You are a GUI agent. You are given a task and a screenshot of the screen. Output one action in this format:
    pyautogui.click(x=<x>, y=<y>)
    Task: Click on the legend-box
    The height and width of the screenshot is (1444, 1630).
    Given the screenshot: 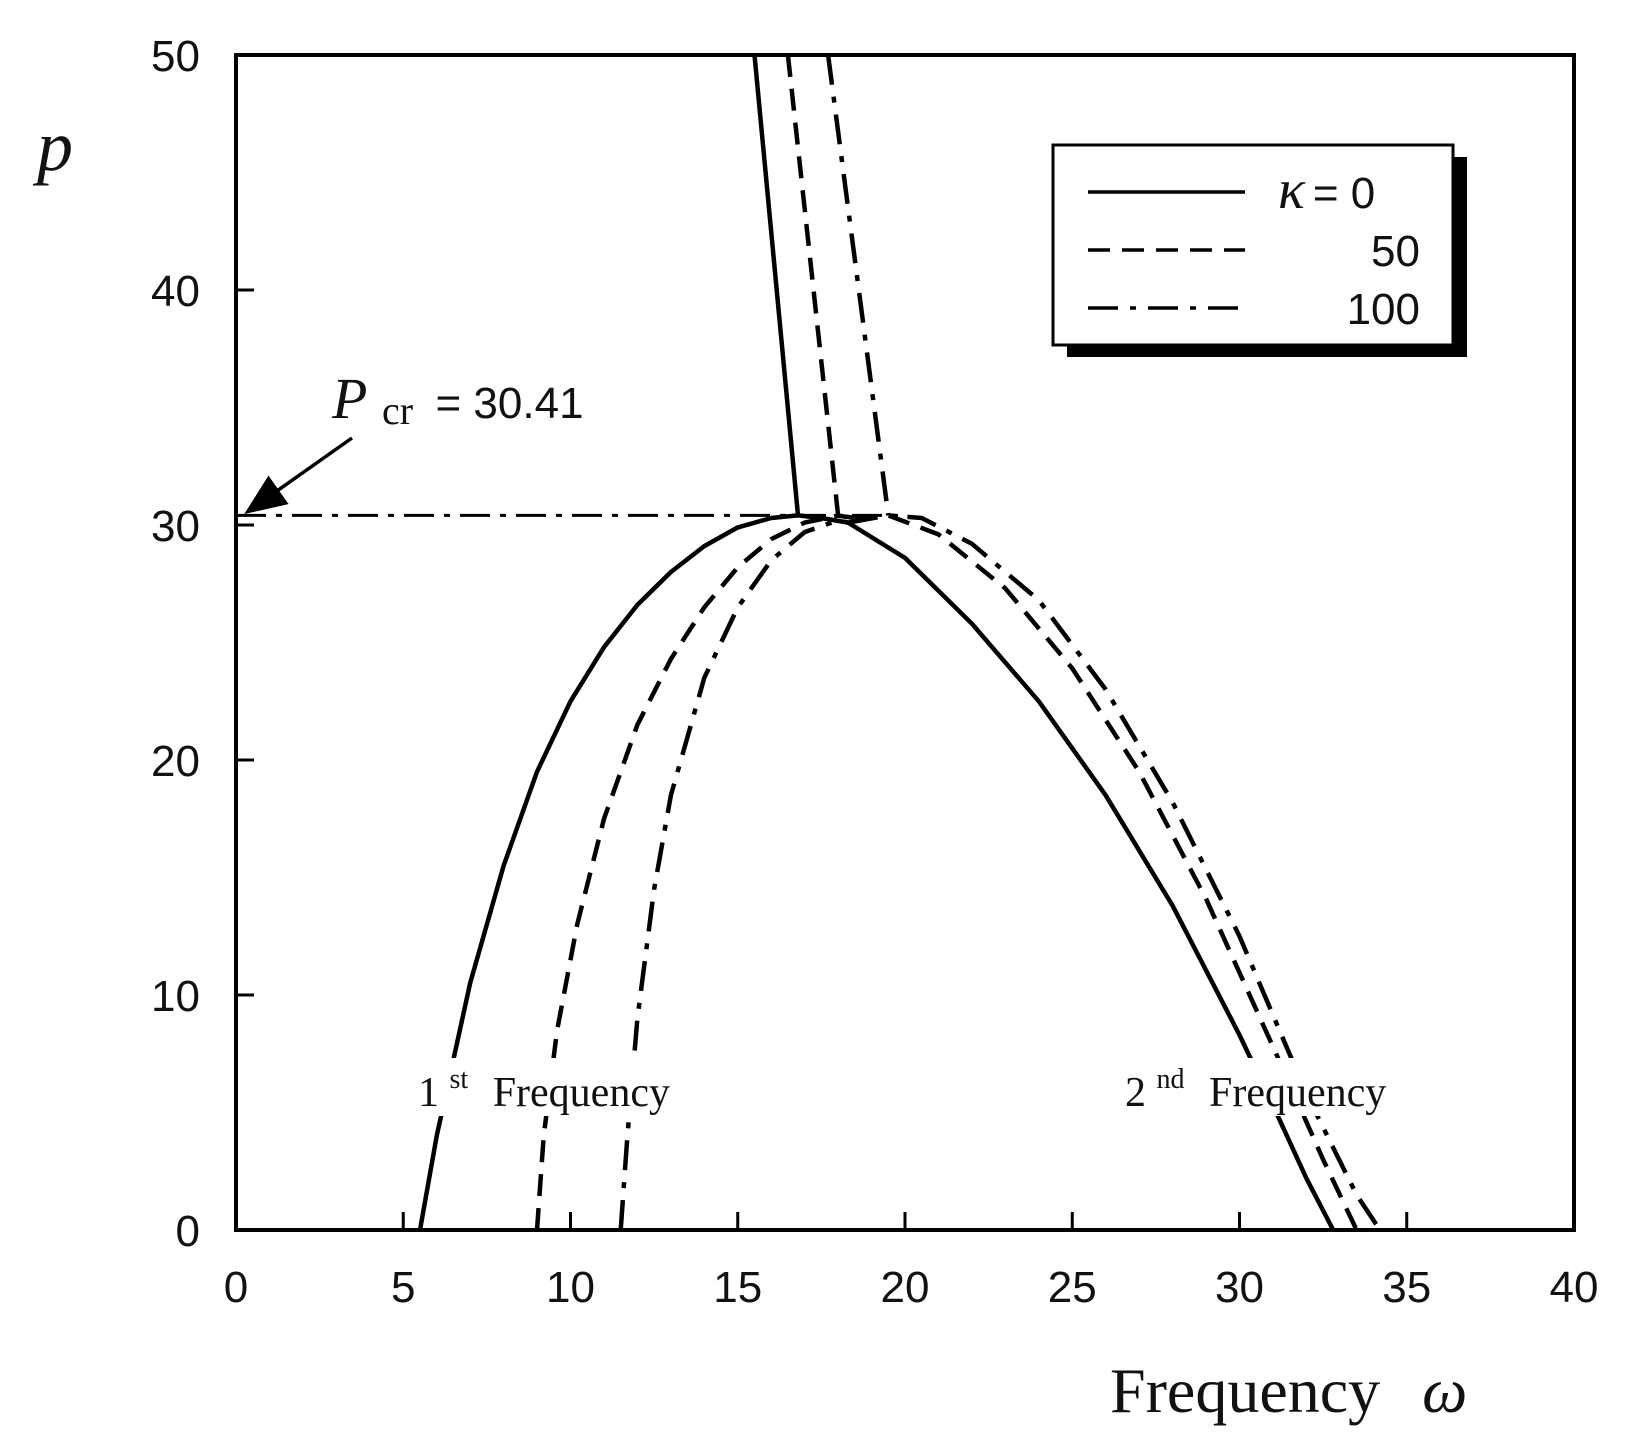 What is the action you would take?
    pyautogui.click(x=1253, y=245)
    